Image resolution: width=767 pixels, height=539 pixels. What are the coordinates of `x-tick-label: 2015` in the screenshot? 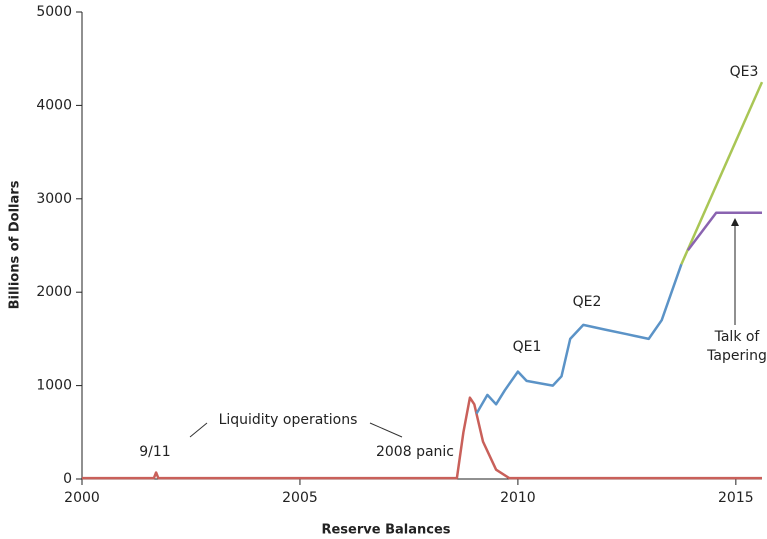 It's located at (736, 498).